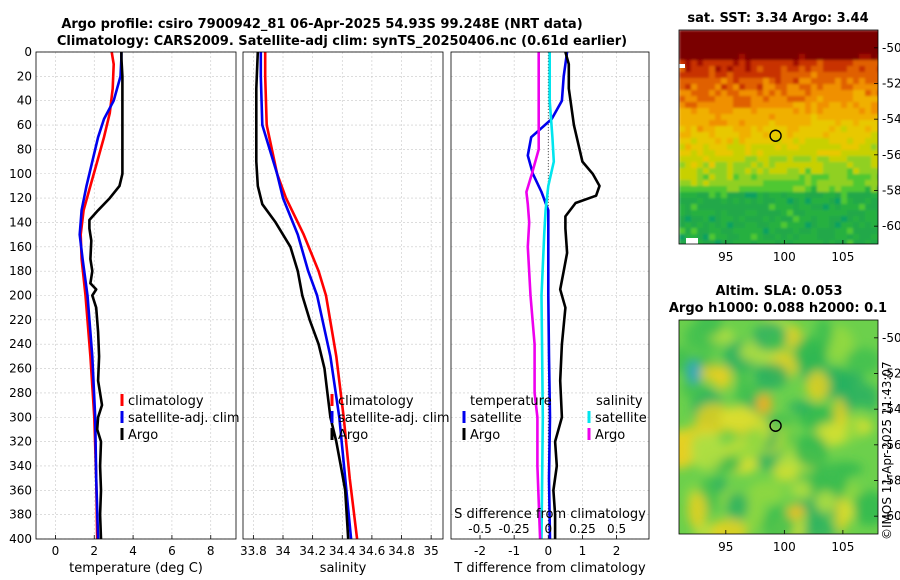  I want to click on depth-tick-label: 160, so click(20, 247).